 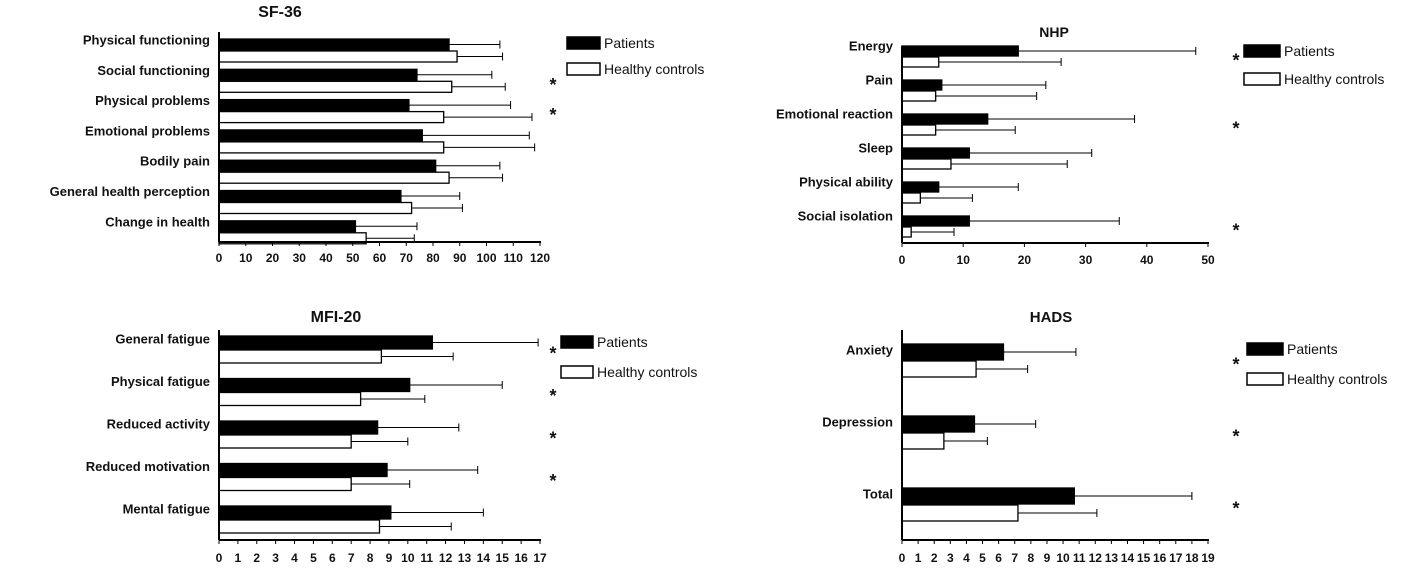 I want to click on mfi20-x-tick-label: 13, so click(x=465, y=558).